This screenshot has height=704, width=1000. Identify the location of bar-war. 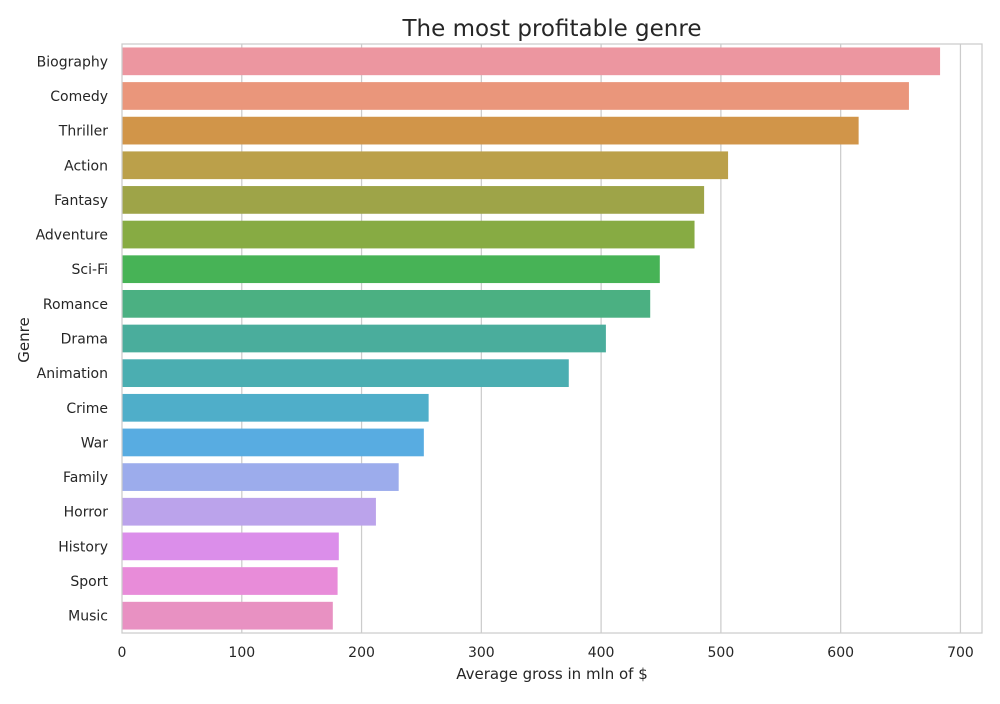
(273, 442).